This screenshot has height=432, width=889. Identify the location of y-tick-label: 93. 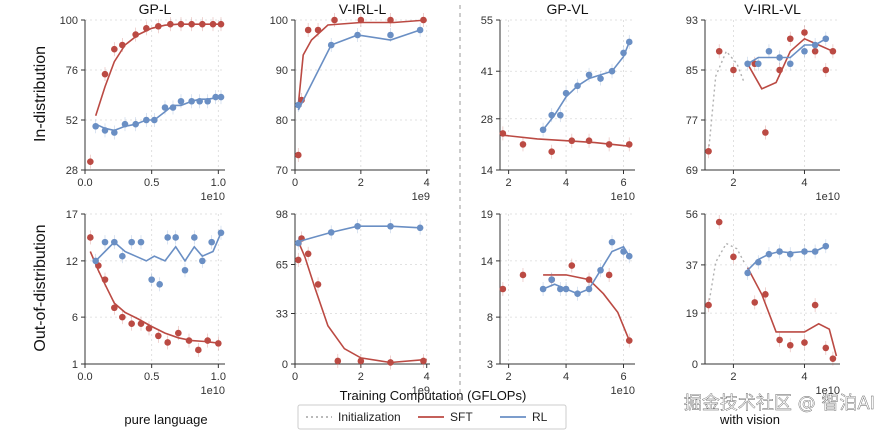
(692, 21).